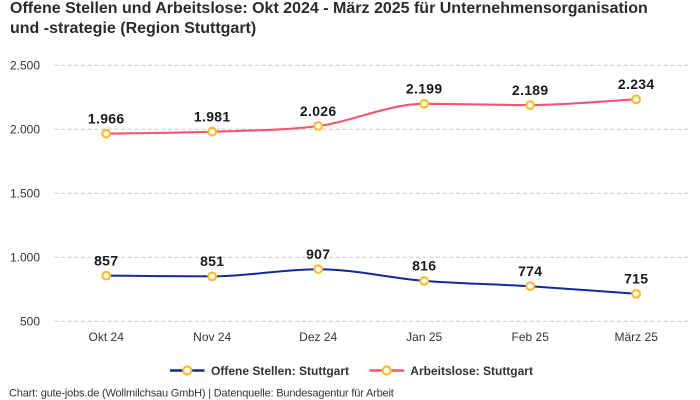 The height and width of the screenshot is (400, 700). Describe the element at coordinates (318, 111) in the screenshot. I see `svg-text: 2.026` at that location.